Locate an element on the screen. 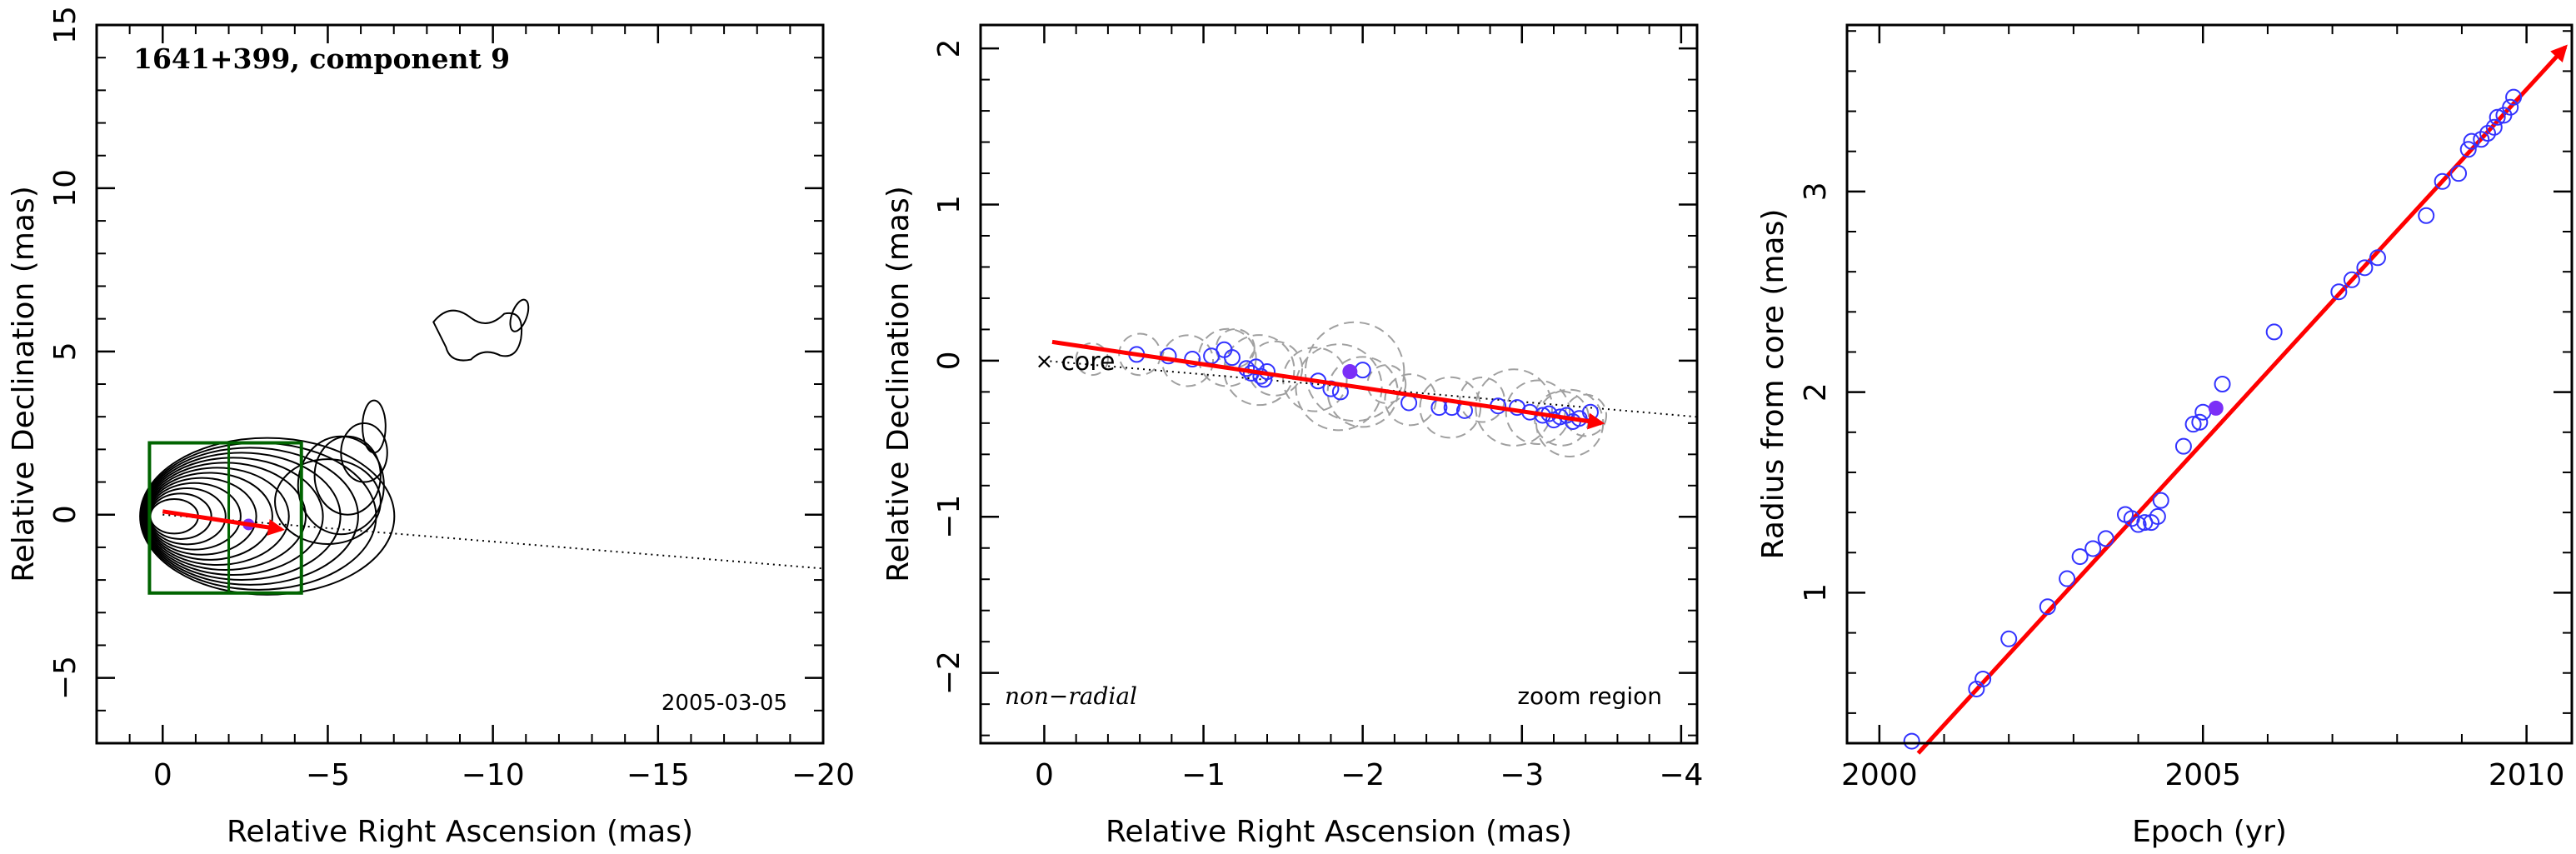 The image size is (2576, 854). x-axis-label: Epoch (yr) is located at coordinates (2209, 832).